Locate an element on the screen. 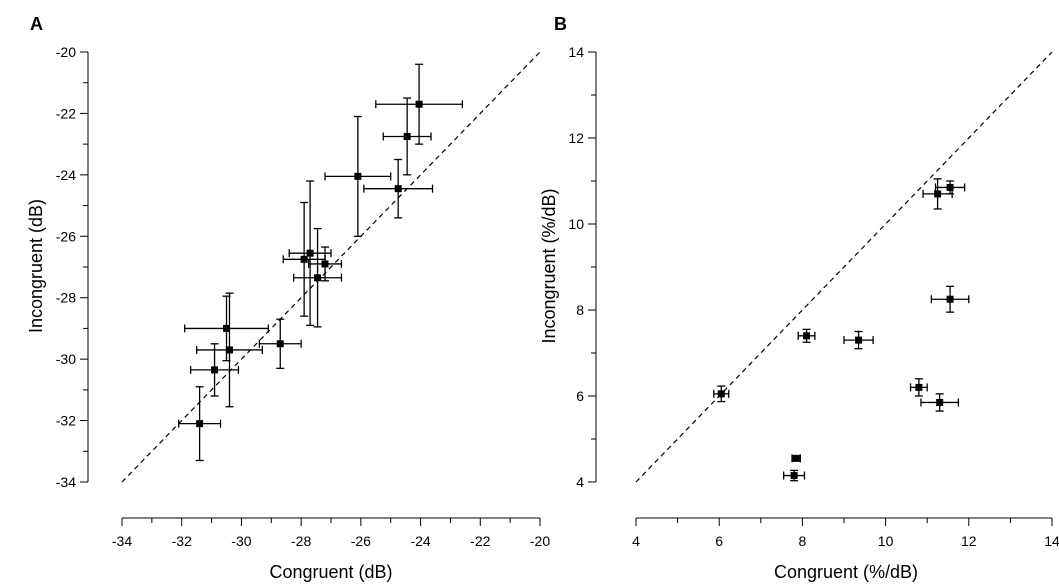  panel-b-xlabel: Congruent (%/dB) is located at coordinates (846, 572).